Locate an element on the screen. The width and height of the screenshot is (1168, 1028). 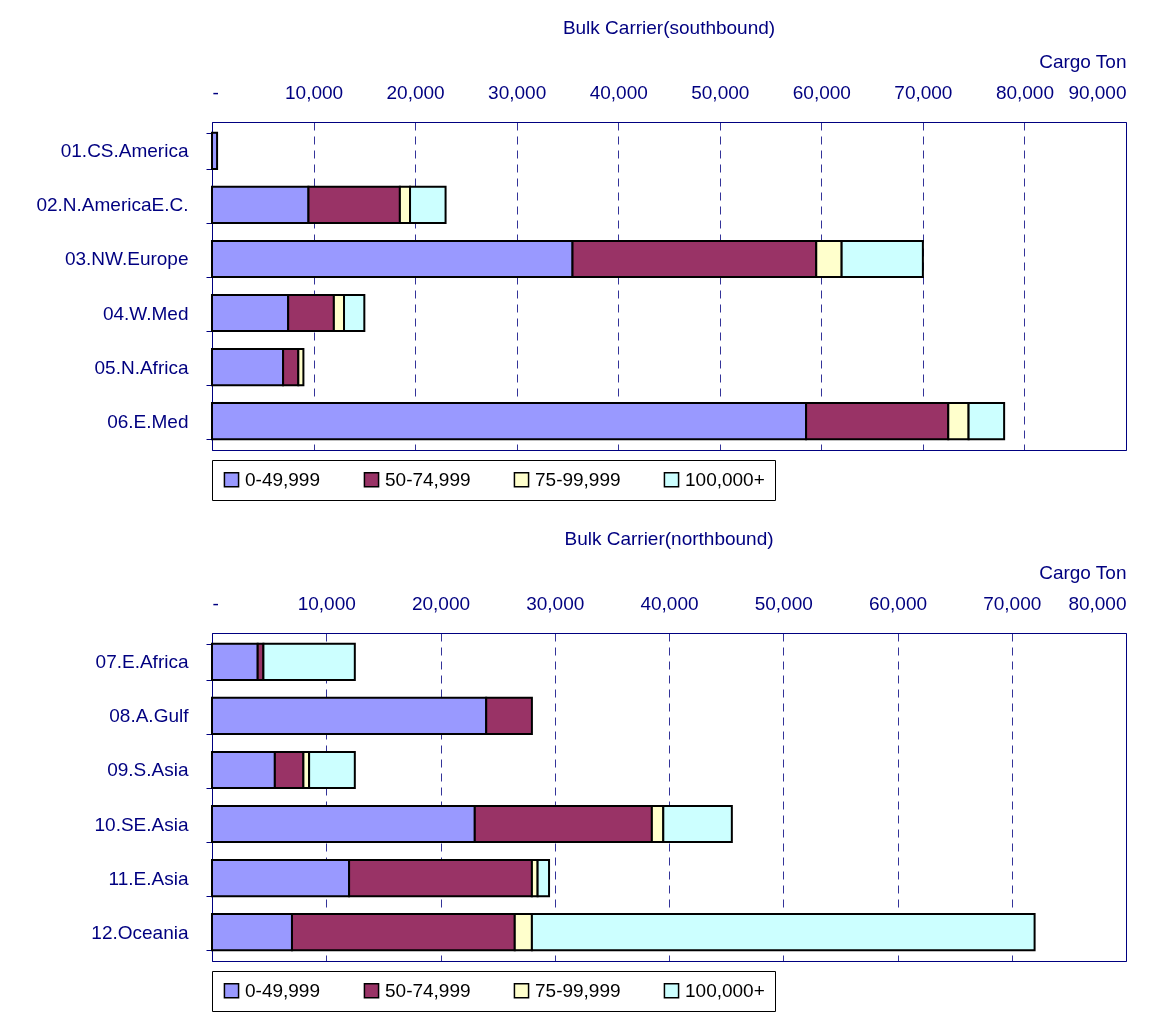
y-tick-label: 09.S.Asia is located at coordinates (148, 770).